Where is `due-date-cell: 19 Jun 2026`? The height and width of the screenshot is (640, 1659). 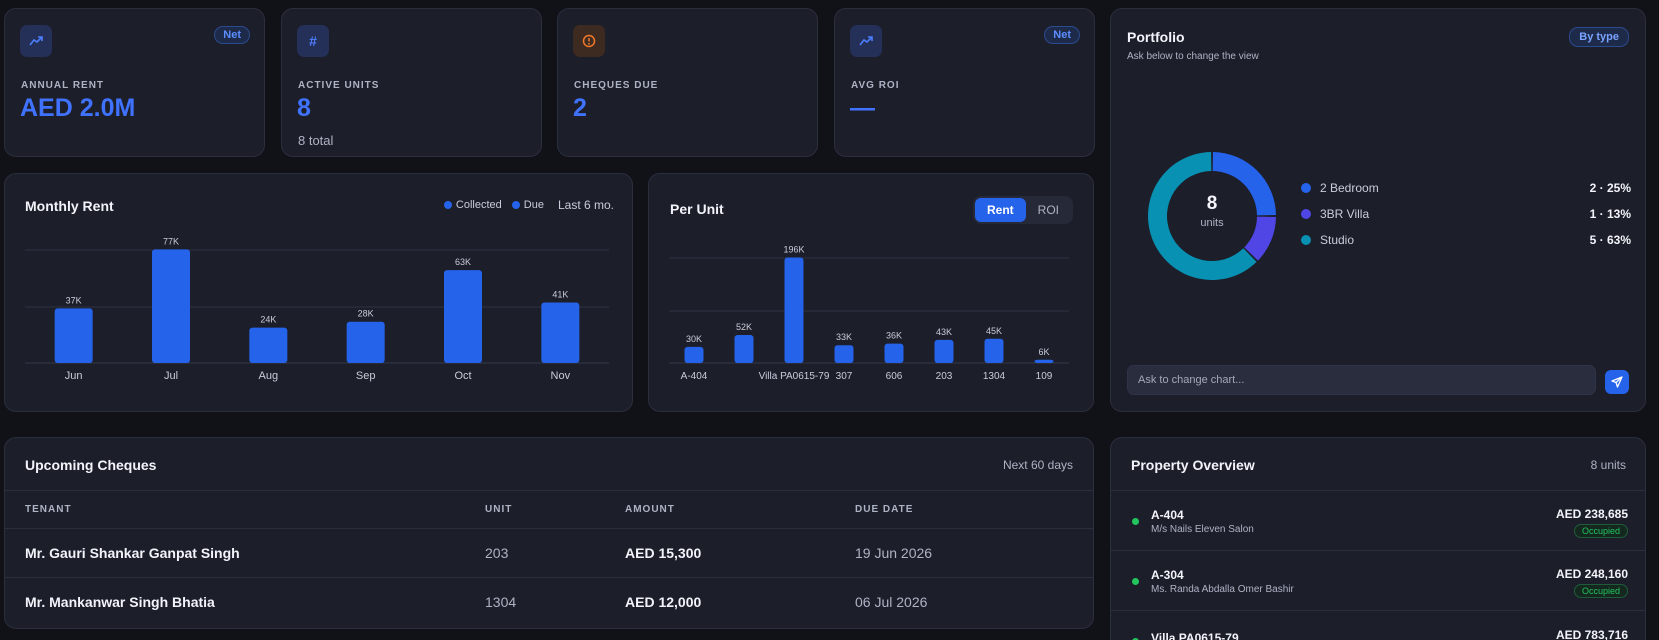 due-date-cell: 19 Jun 2026 is located at coordinates (974, 553).